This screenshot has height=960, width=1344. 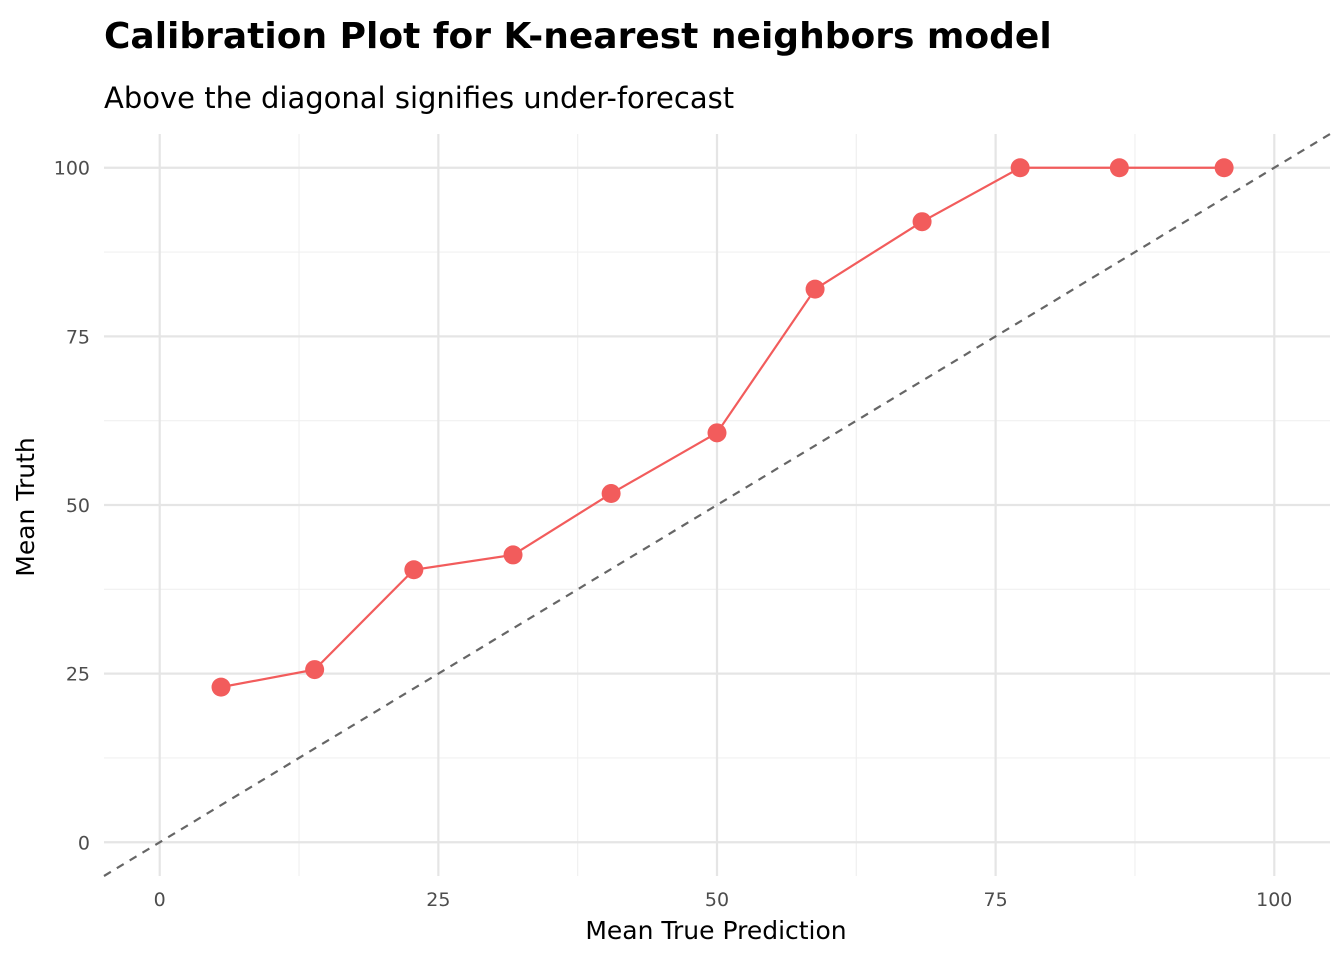 What do you see at coordinates (996, 900) in the screenshot?
I see `x-tick-label: 75` at bounding box center [996, 900].